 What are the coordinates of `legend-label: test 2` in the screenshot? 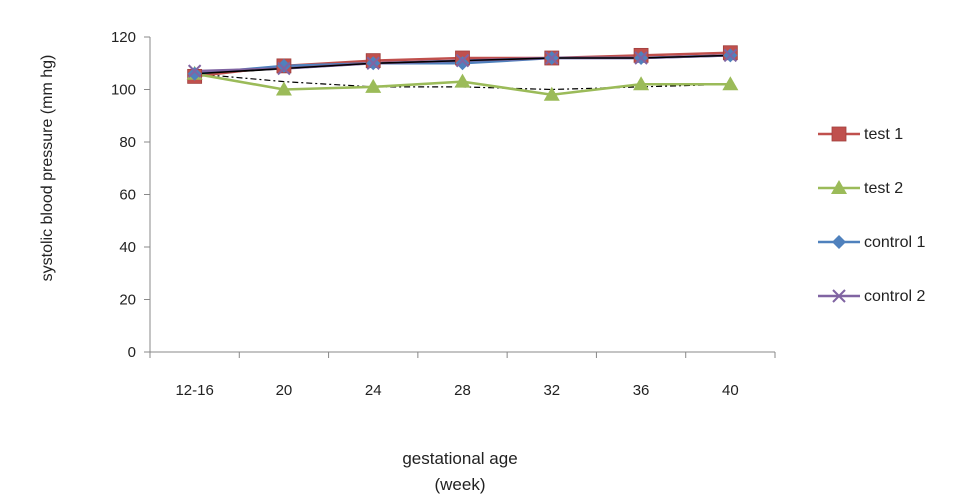 It's located at (883, 188).